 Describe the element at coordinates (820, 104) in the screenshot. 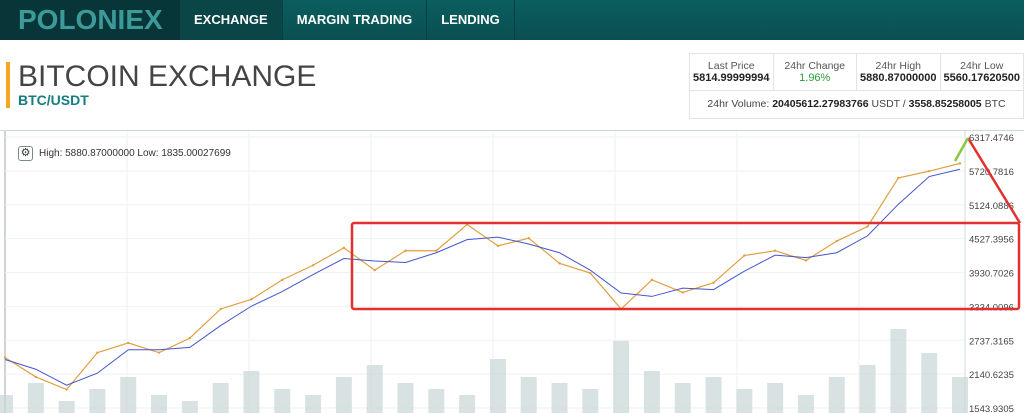

I see `volume-usdt: 20405612.27983766` at that location.